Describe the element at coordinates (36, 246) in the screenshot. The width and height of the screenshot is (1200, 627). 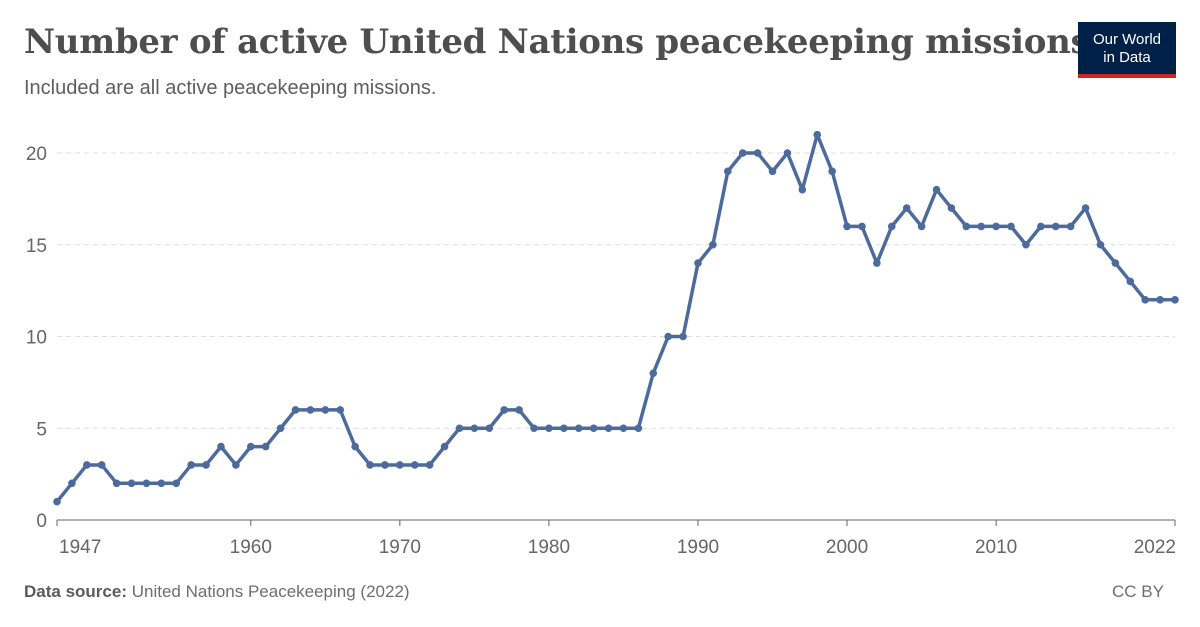
I see `y-tick-label: 15` at that location.